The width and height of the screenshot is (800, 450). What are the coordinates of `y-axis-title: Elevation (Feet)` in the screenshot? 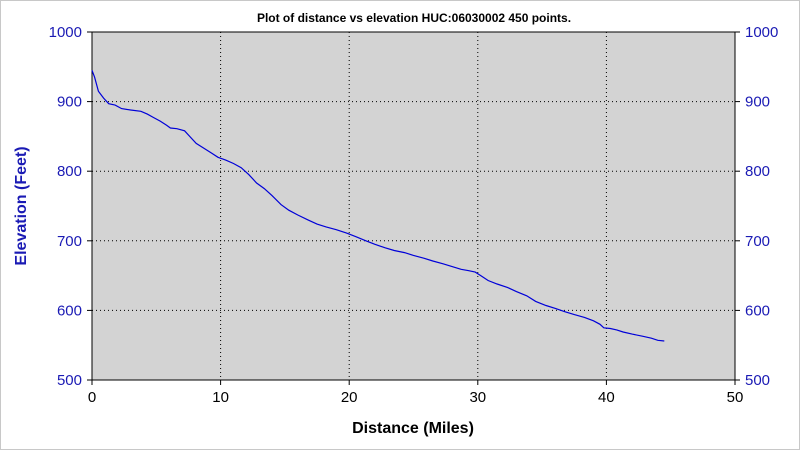 It's located at (21, 205).